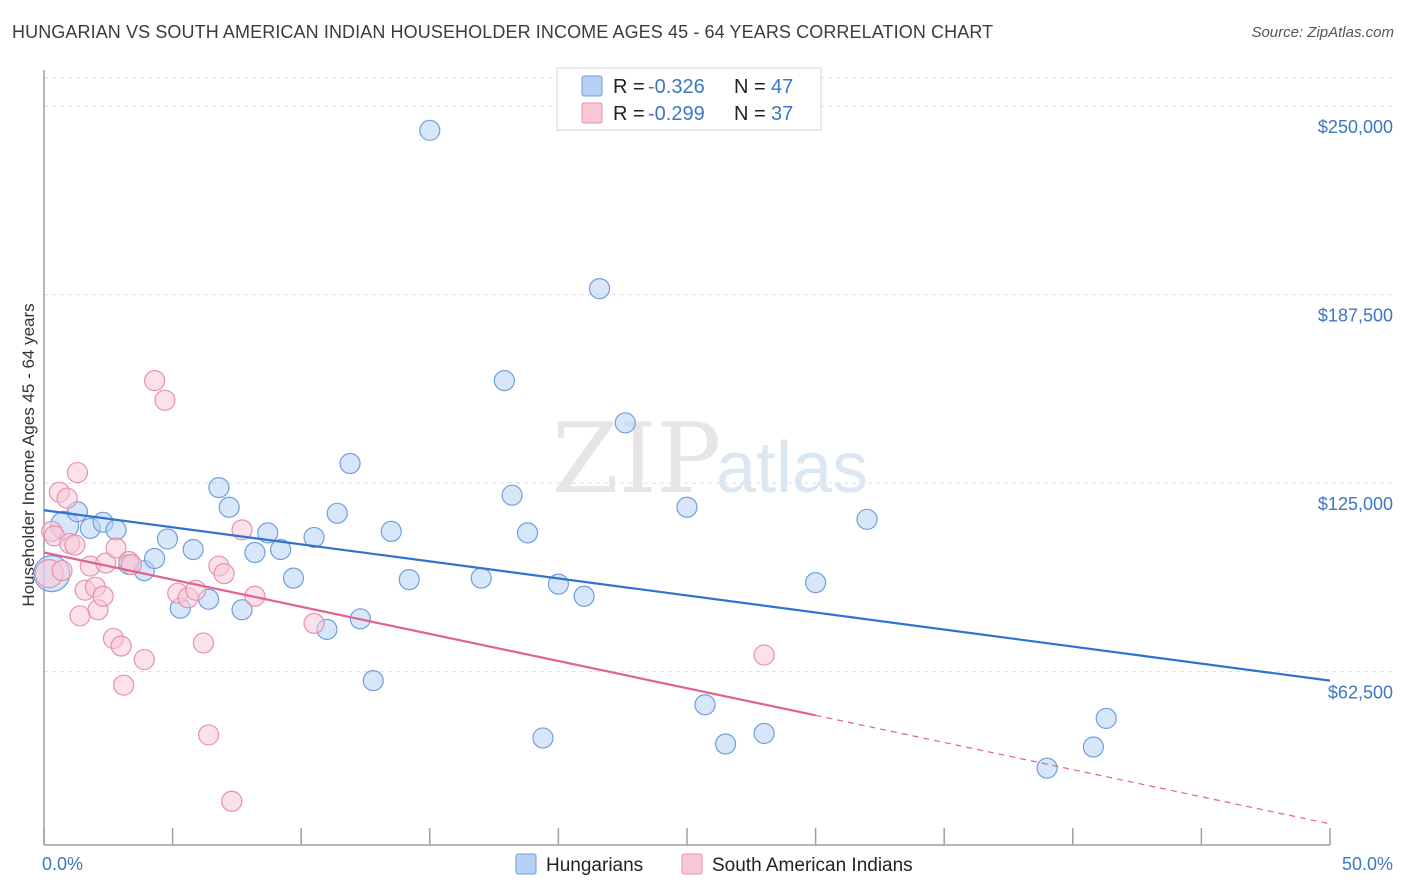 This screenshot has height=892, width=1406. What do you see at coordinates (629, 87) in the screenshot?
I see `legend-r-label-1: R =` at bounding box center [629, 87].